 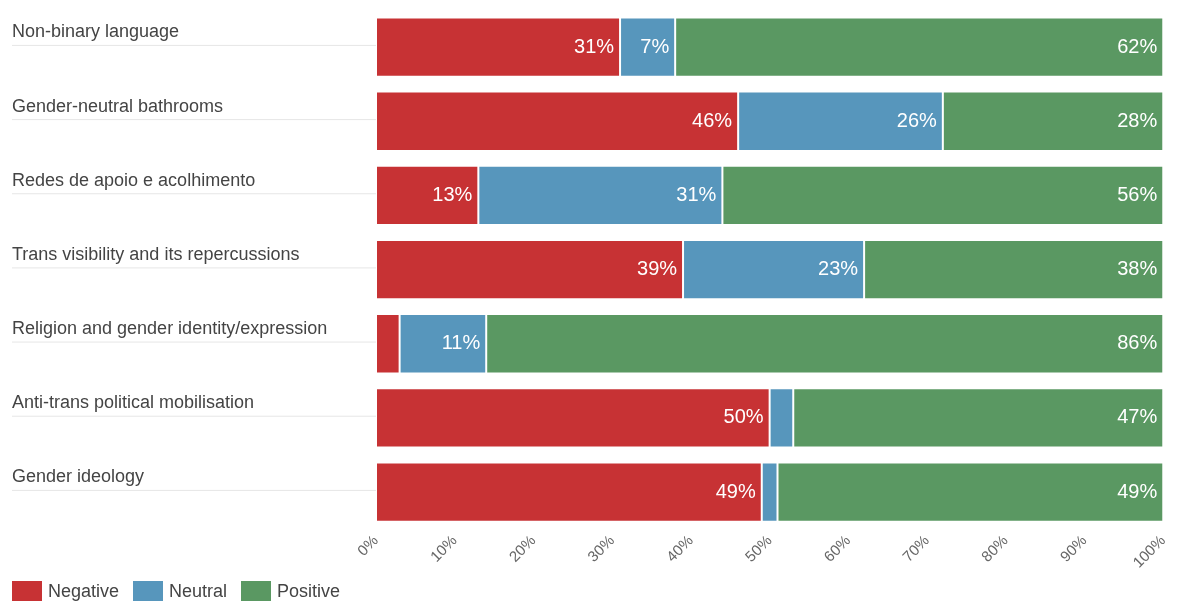 I want to click on legend-label: Negative, so click(x=84, y=591).